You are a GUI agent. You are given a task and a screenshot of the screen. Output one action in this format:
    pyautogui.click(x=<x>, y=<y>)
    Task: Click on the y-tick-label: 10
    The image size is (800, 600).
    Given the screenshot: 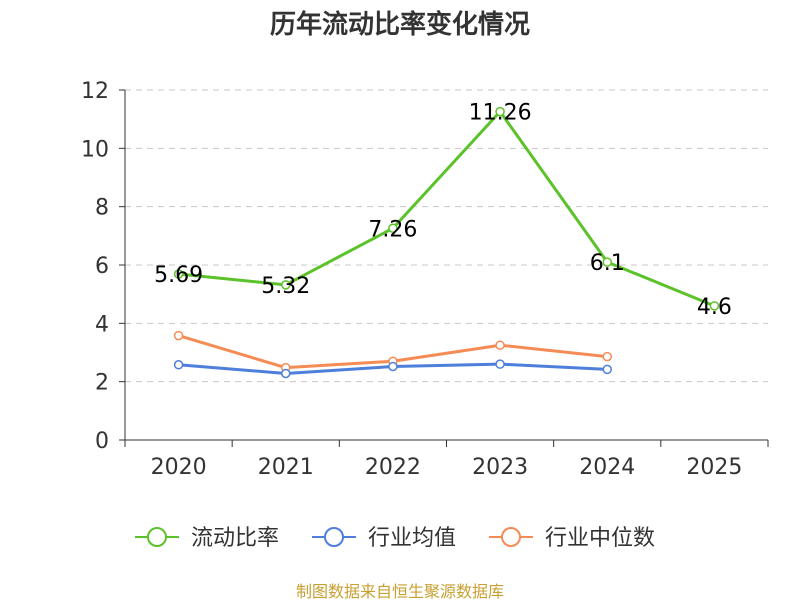 What is the action you would take?
    pyautogui.click(x=95, y=149)
    